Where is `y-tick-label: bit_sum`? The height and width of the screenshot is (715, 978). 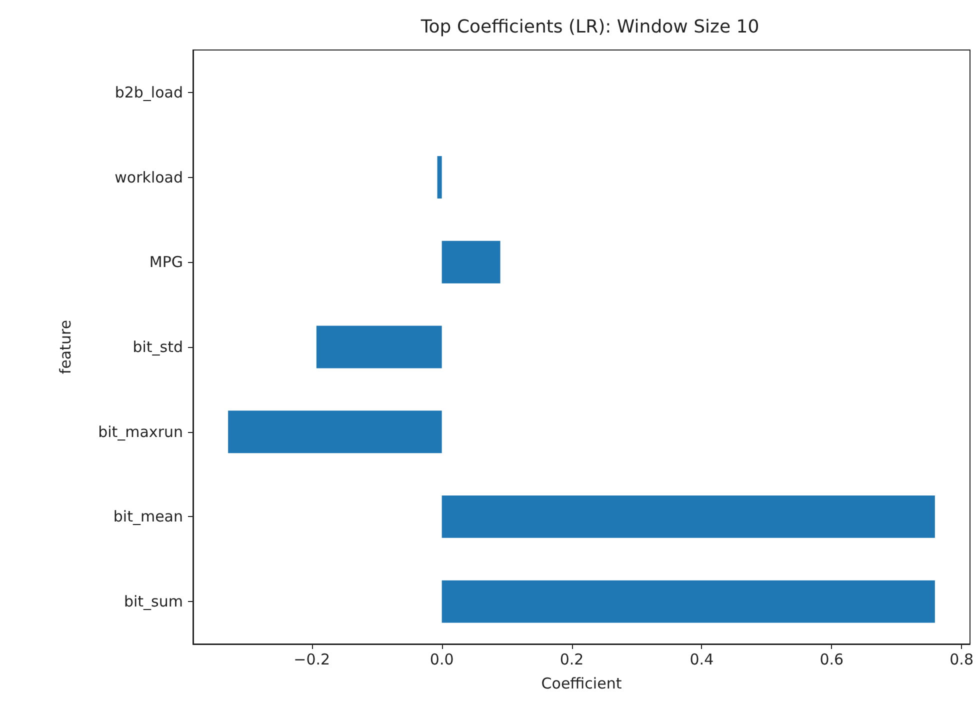
y-tick-label: bit_sum is located at coordinates (153, 601).